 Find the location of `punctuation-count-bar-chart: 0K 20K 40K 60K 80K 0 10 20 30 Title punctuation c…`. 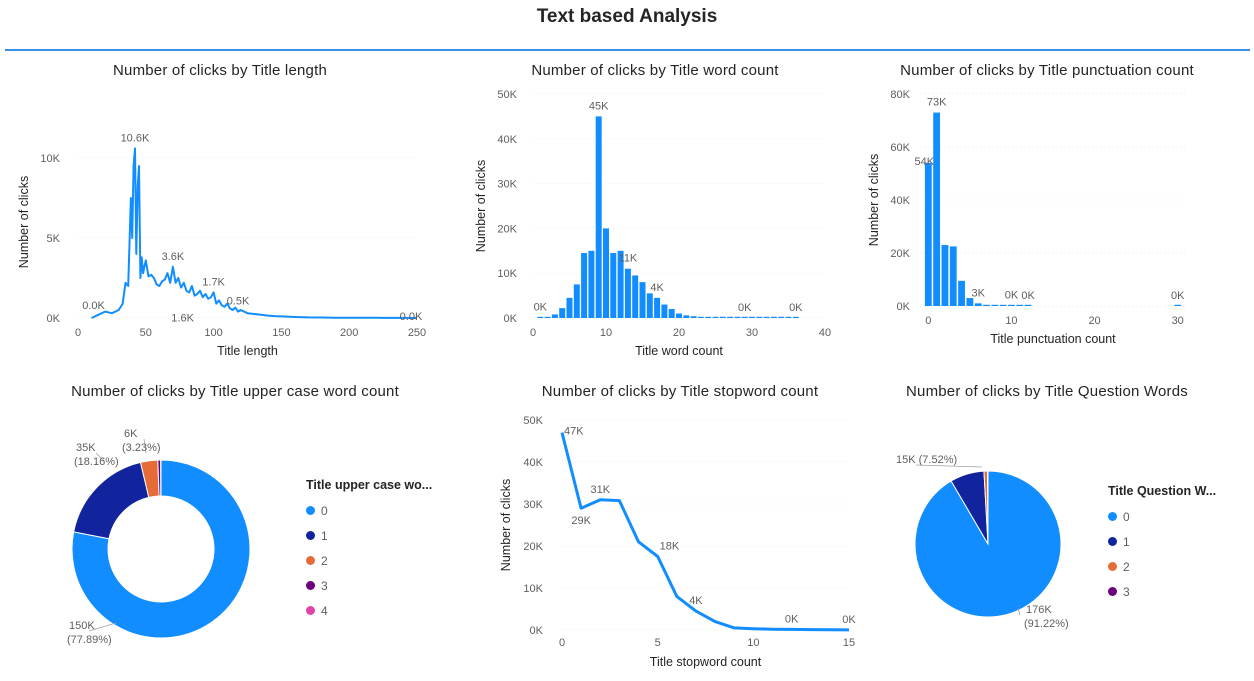

punctuation-count-bar-chart: 0K 20K 40K 60K 80K 0 10 20 30 Title punctuation c… is located at coordinates (1047, 214).